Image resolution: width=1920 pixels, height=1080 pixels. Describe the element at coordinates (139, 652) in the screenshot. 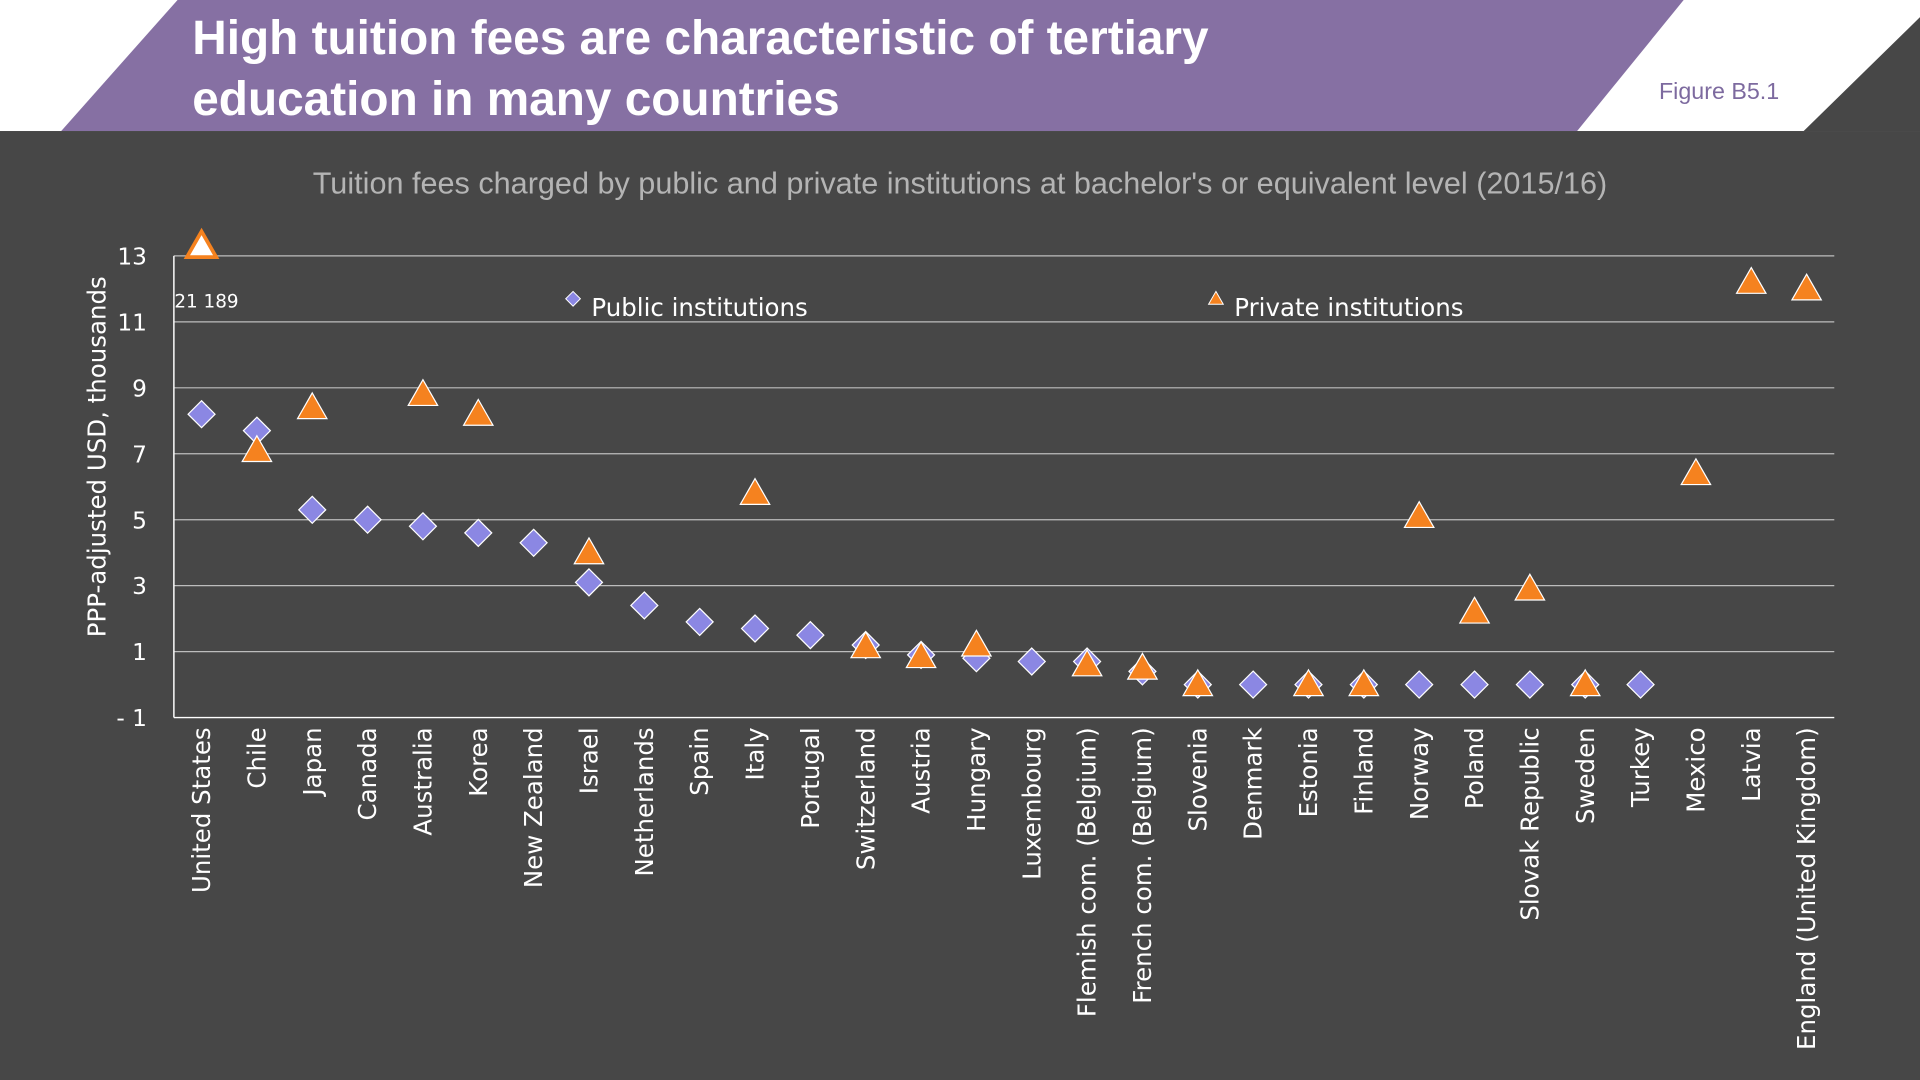

I see `y-tick-label: 1` at that location.